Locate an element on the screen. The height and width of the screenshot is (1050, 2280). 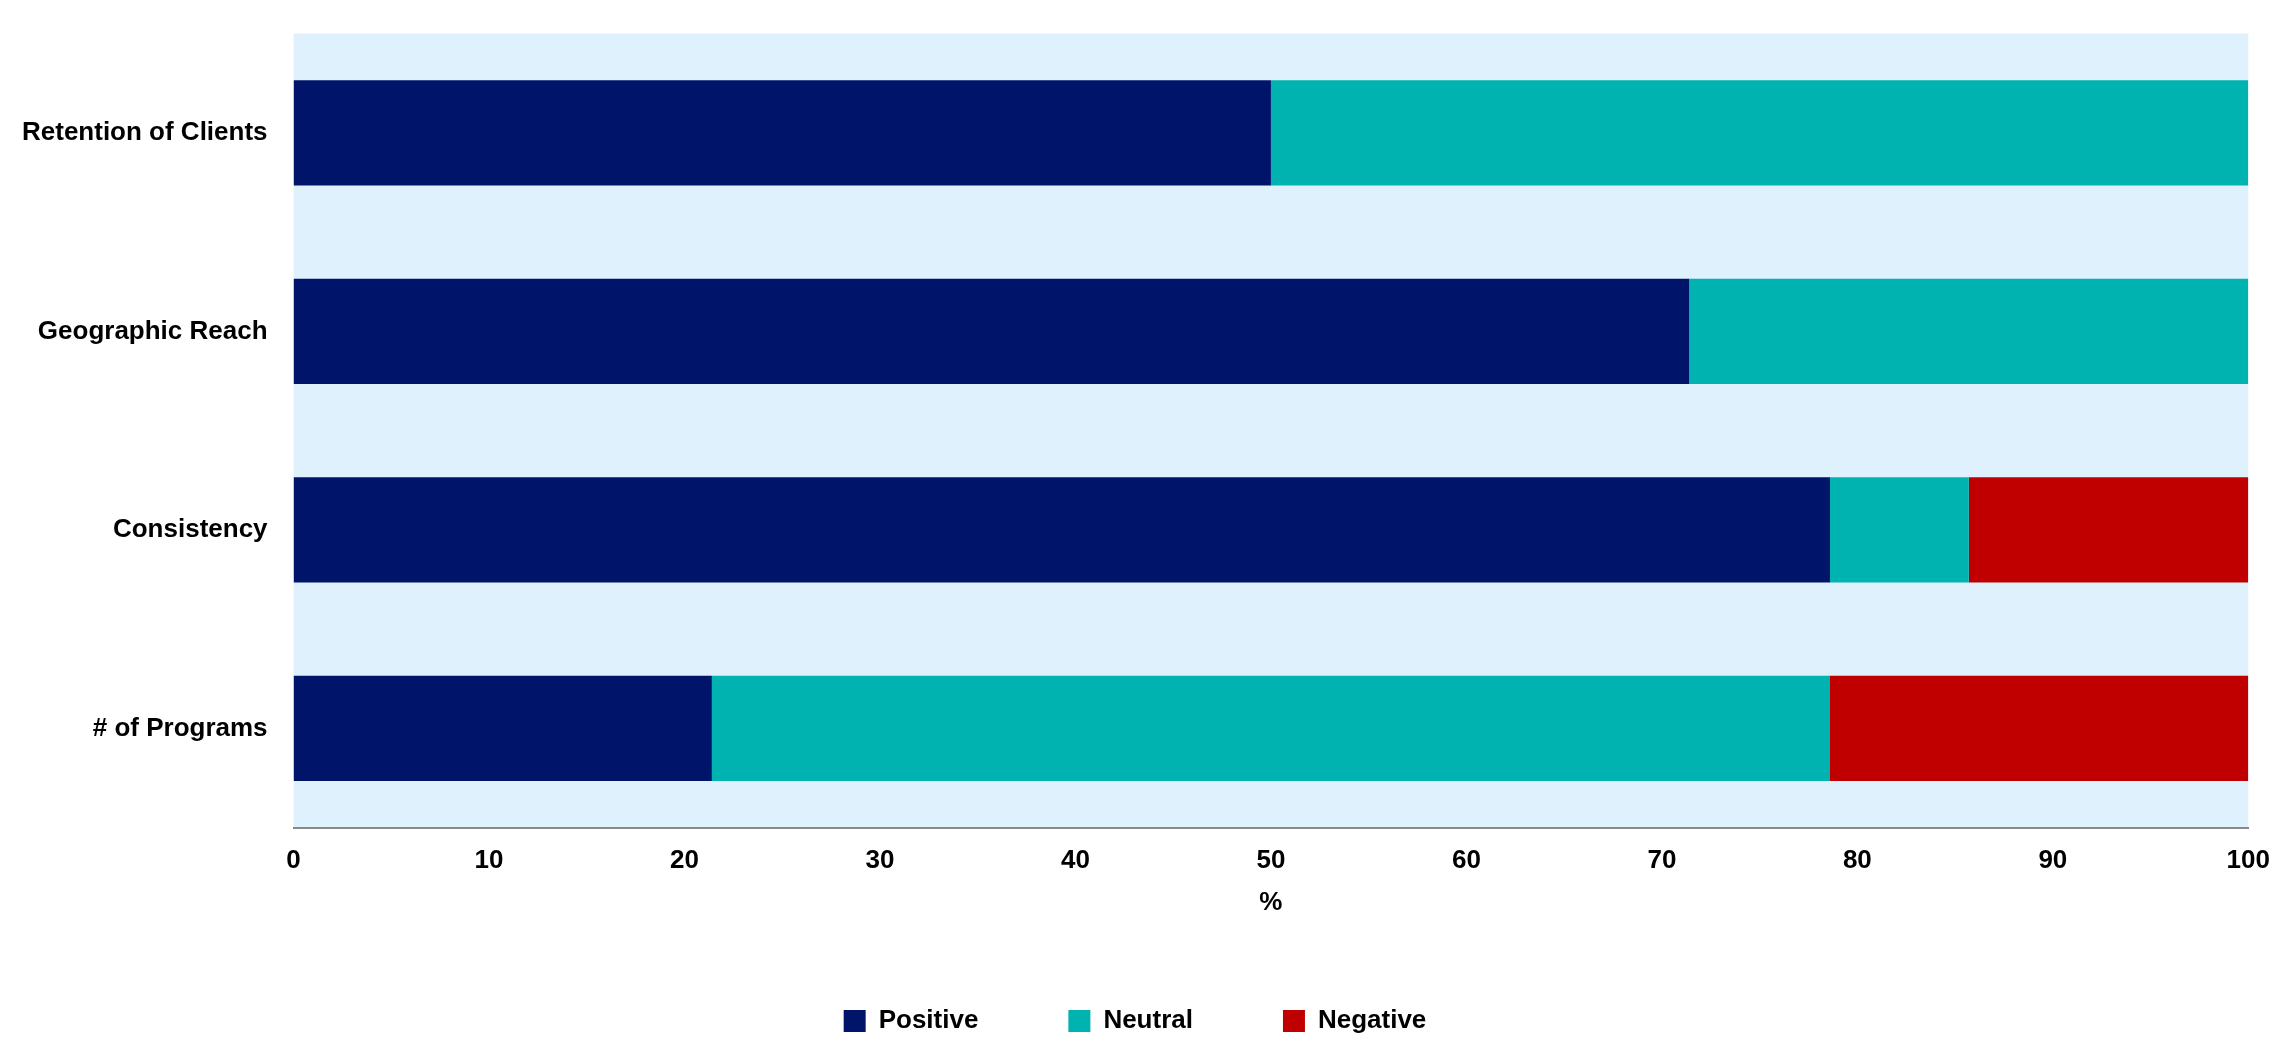
x-tick-label: 70 is located at coordinates (1662, 859).